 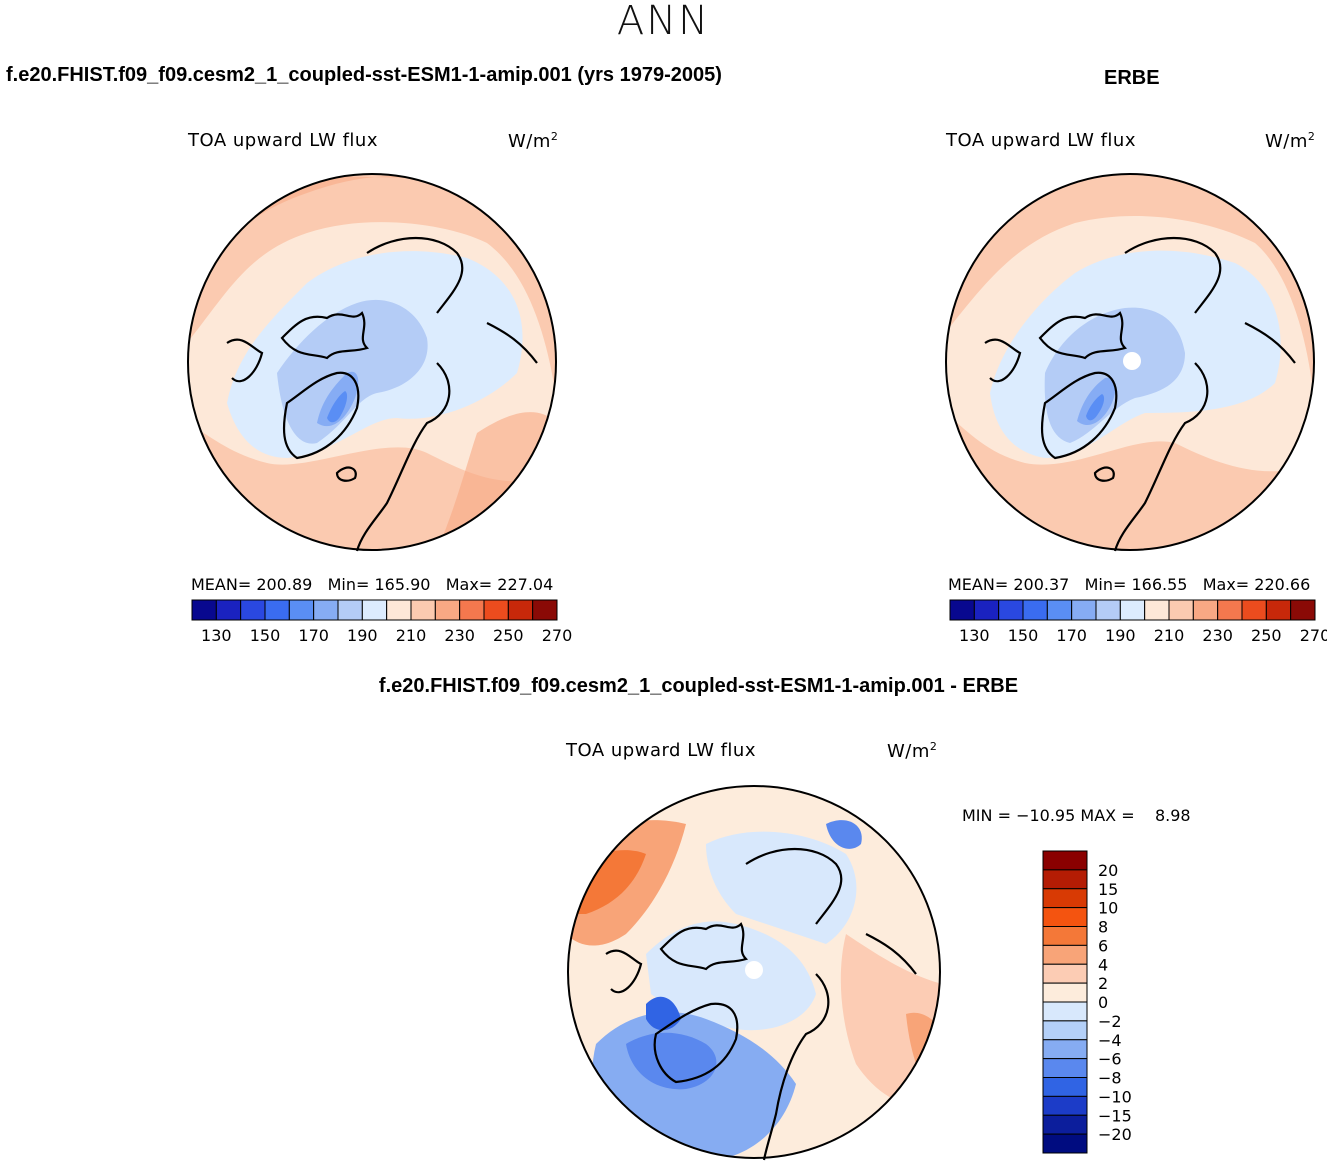 I want to click on colorbar-tick-label: 15, so click(x=1108, y=889).